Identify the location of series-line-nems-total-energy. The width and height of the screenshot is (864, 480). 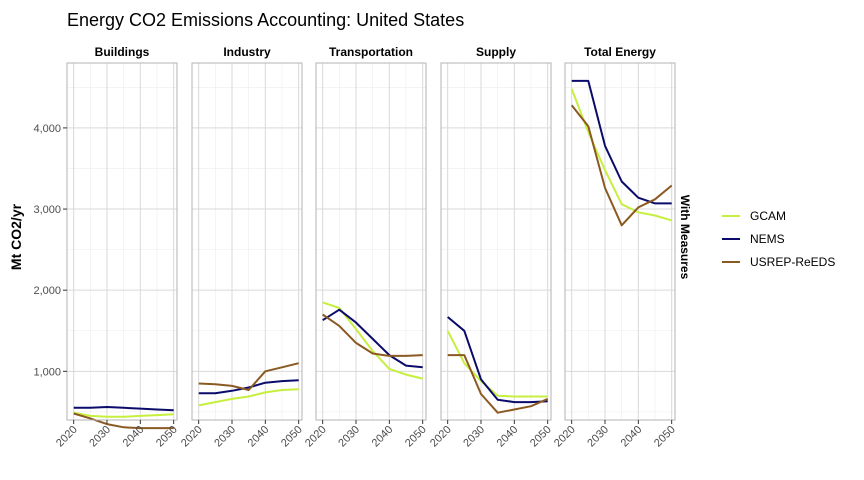
(621, 142).